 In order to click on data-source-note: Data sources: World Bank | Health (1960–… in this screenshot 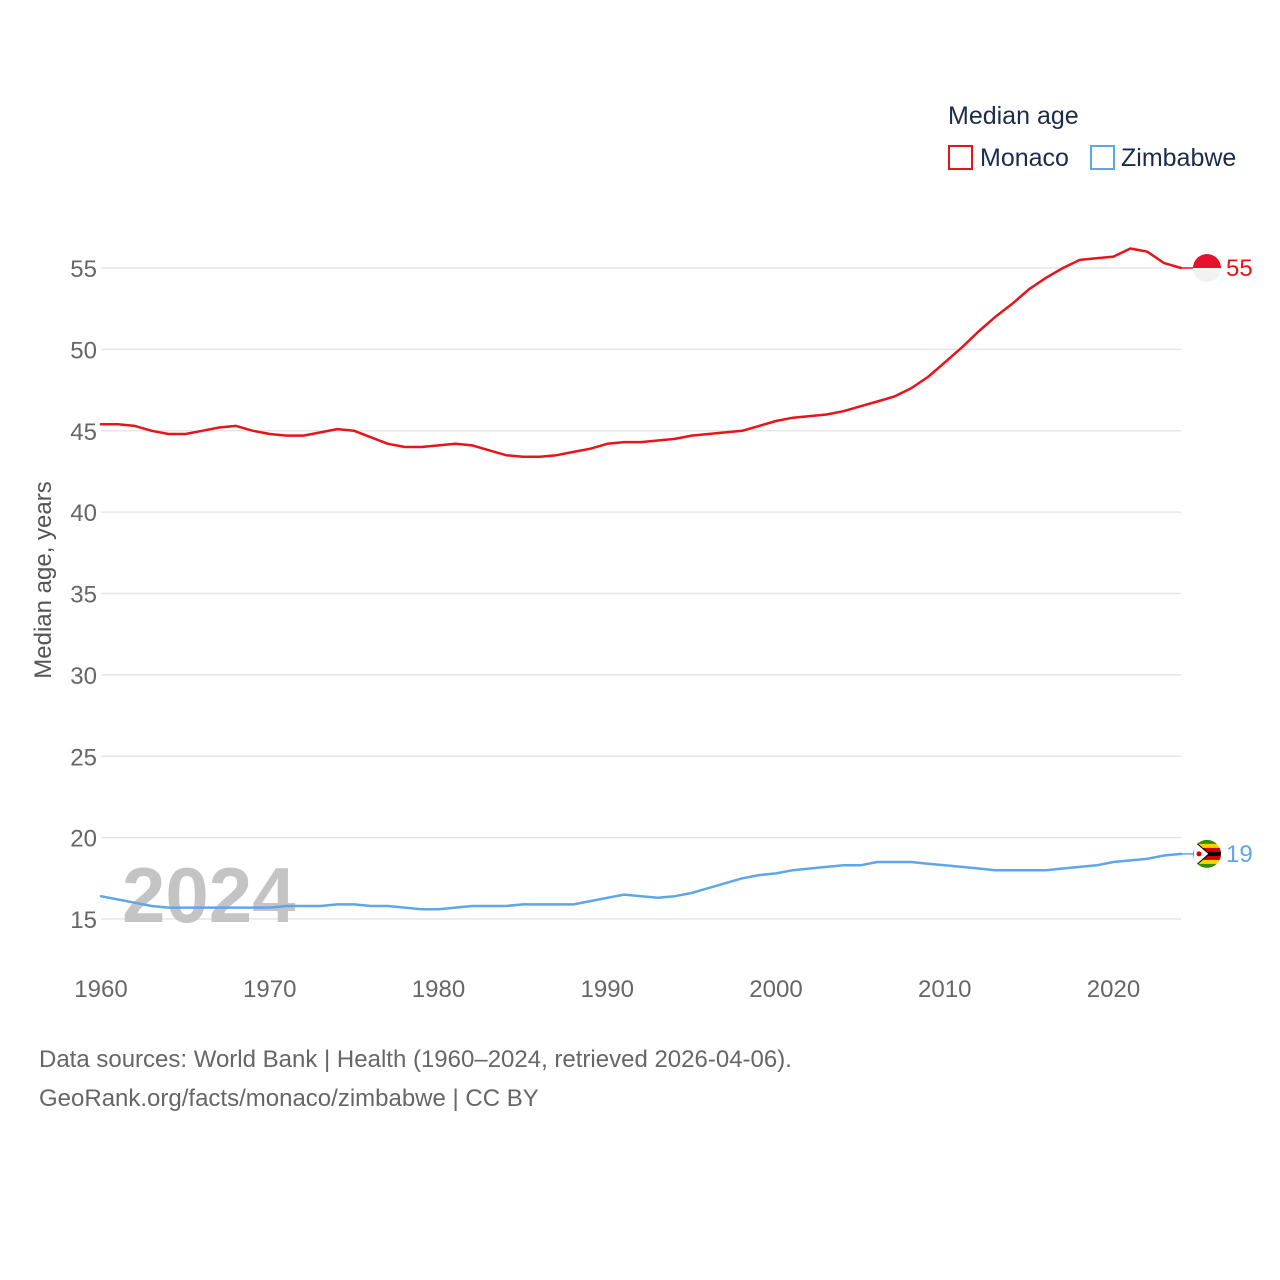, I will do `click(415, 1059)`.